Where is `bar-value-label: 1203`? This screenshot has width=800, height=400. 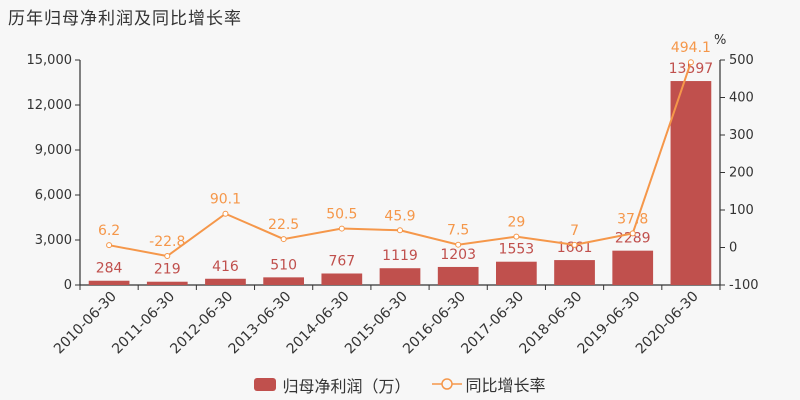
bar-value-label: 1203 is located at coordinates (458, 255).